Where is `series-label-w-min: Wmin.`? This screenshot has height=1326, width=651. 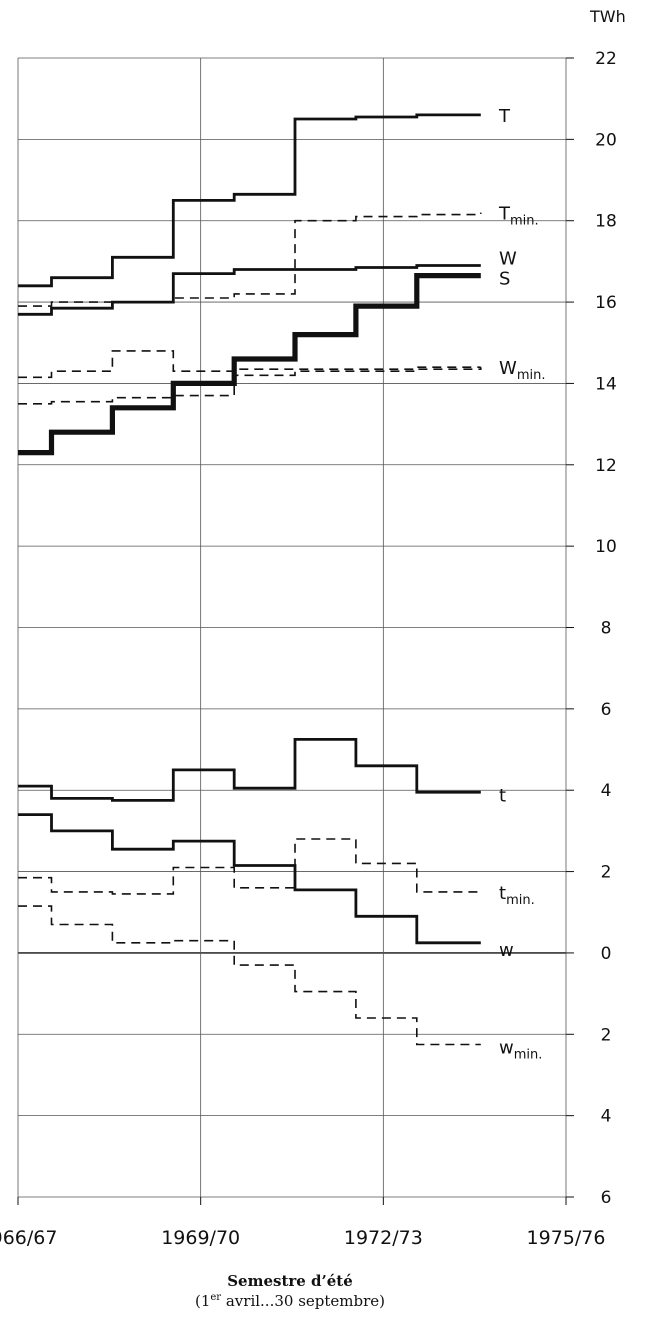 series-label-w-min: Wmin. is located at coordinates (522, 370).